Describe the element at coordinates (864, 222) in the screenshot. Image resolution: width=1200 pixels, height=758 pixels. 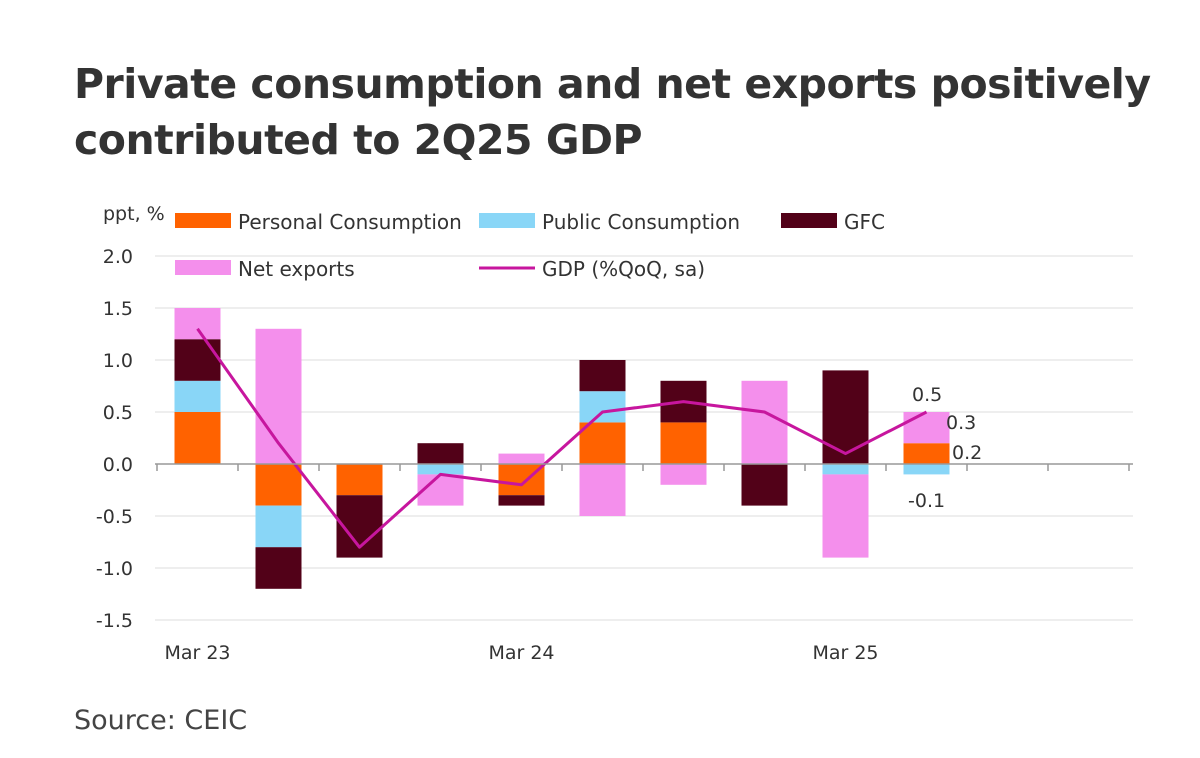
I see `legend-label-gfc: GFC` at that location.